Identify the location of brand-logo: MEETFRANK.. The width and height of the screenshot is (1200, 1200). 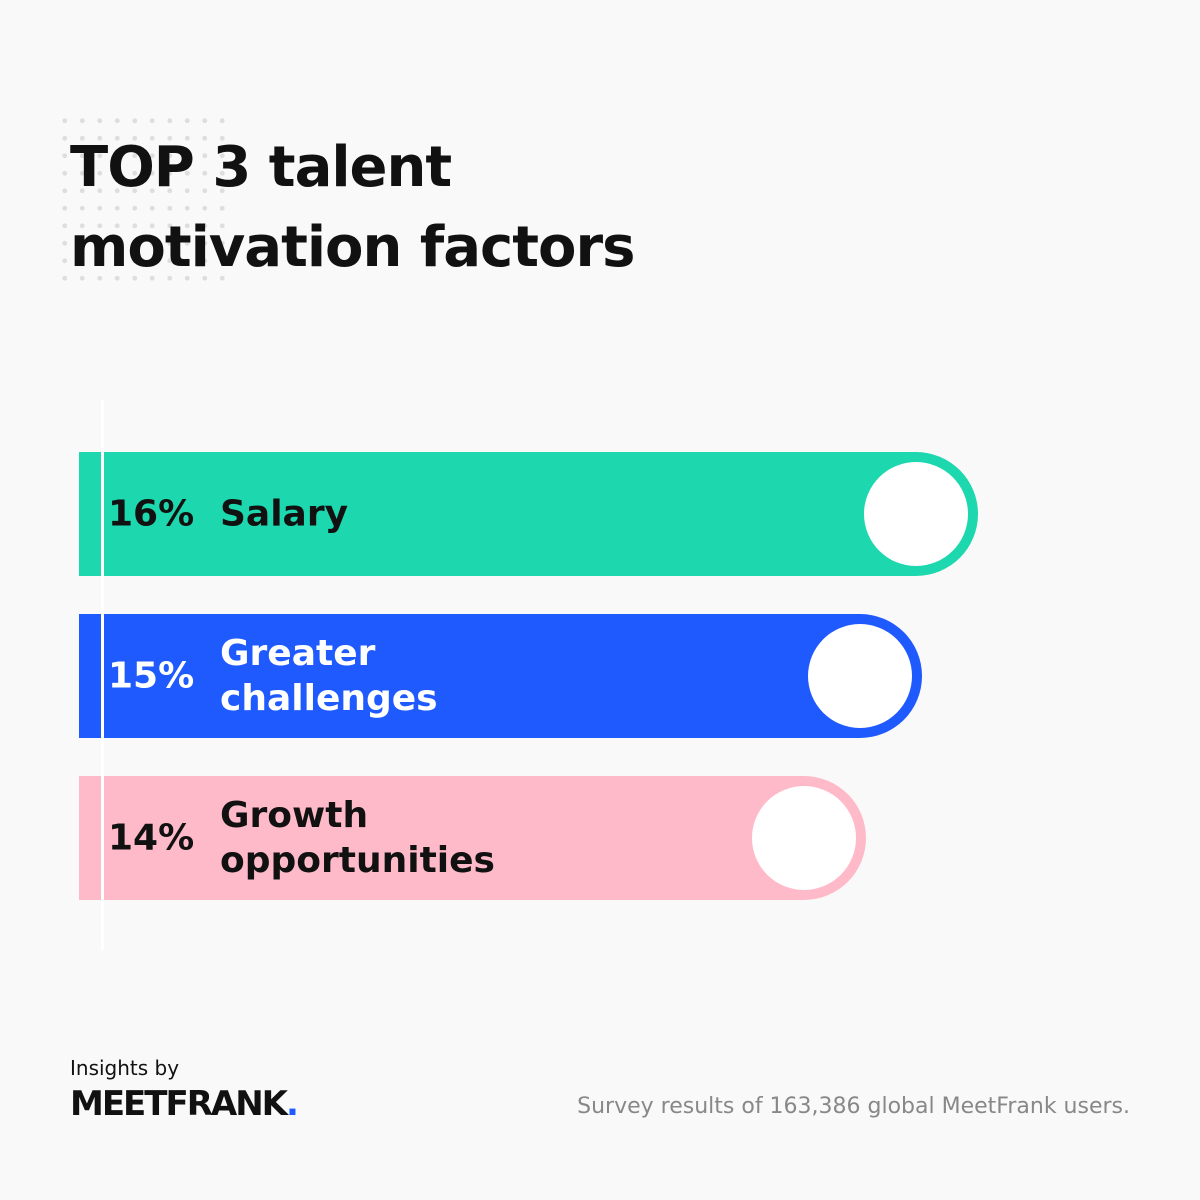
(184, 1104).